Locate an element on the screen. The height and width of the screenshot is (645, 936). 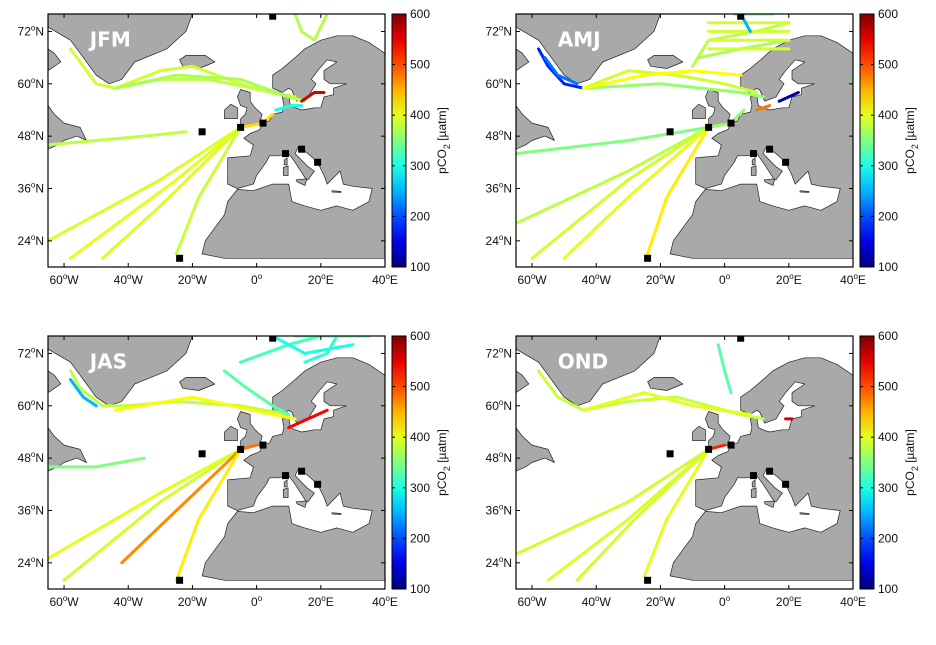
lat-tick-label: 48oN is located at coordinates (499, 135).